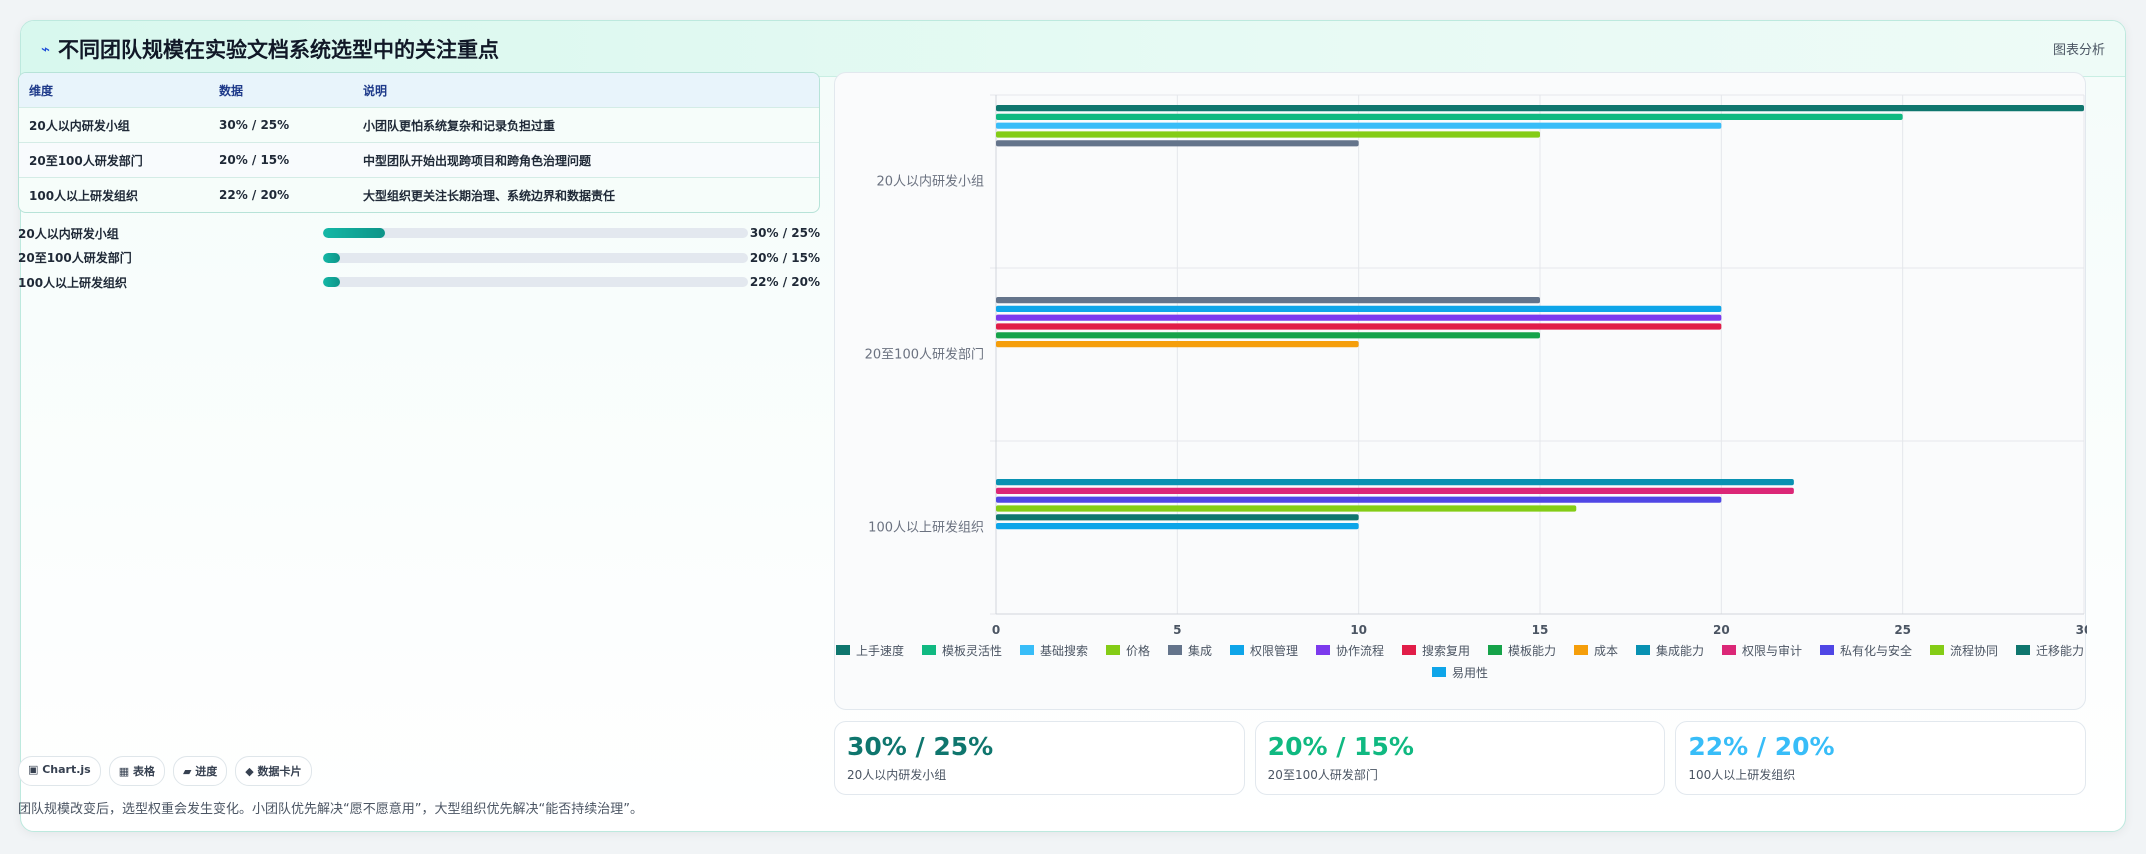  I want to click on y-category-label: 100人以上研发组织, so click(926, 528).